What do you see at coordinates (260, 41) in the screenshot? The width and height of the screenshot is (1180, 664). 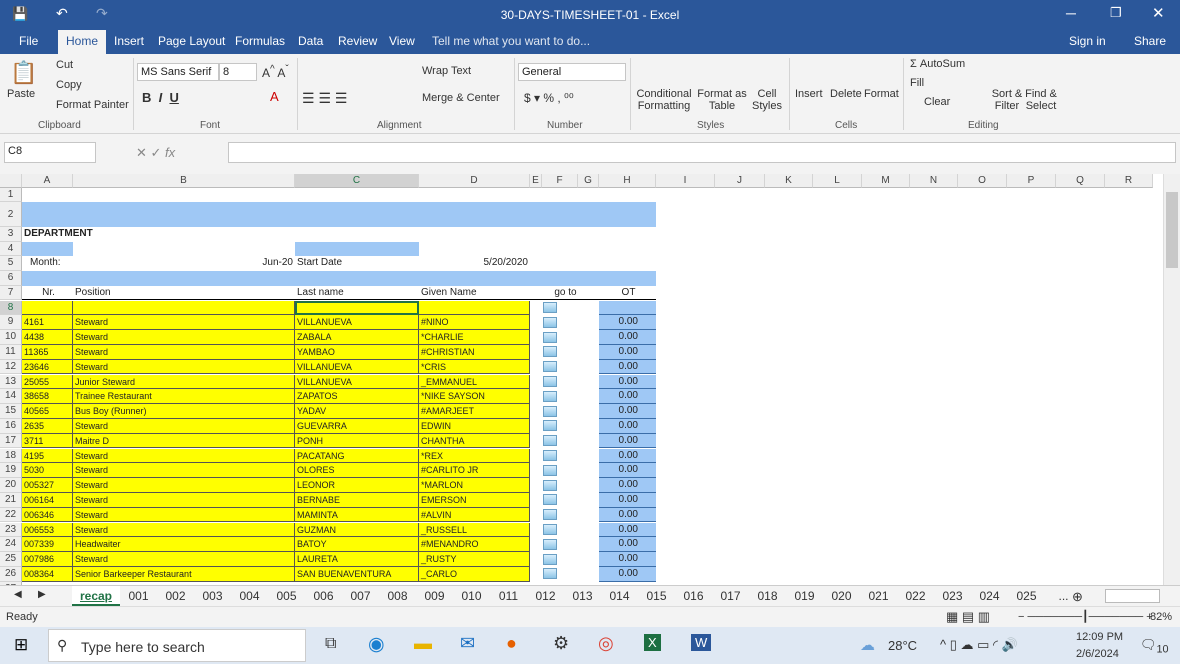 I see `tab-formulas: Formulas` at bounding box center [260, 41].